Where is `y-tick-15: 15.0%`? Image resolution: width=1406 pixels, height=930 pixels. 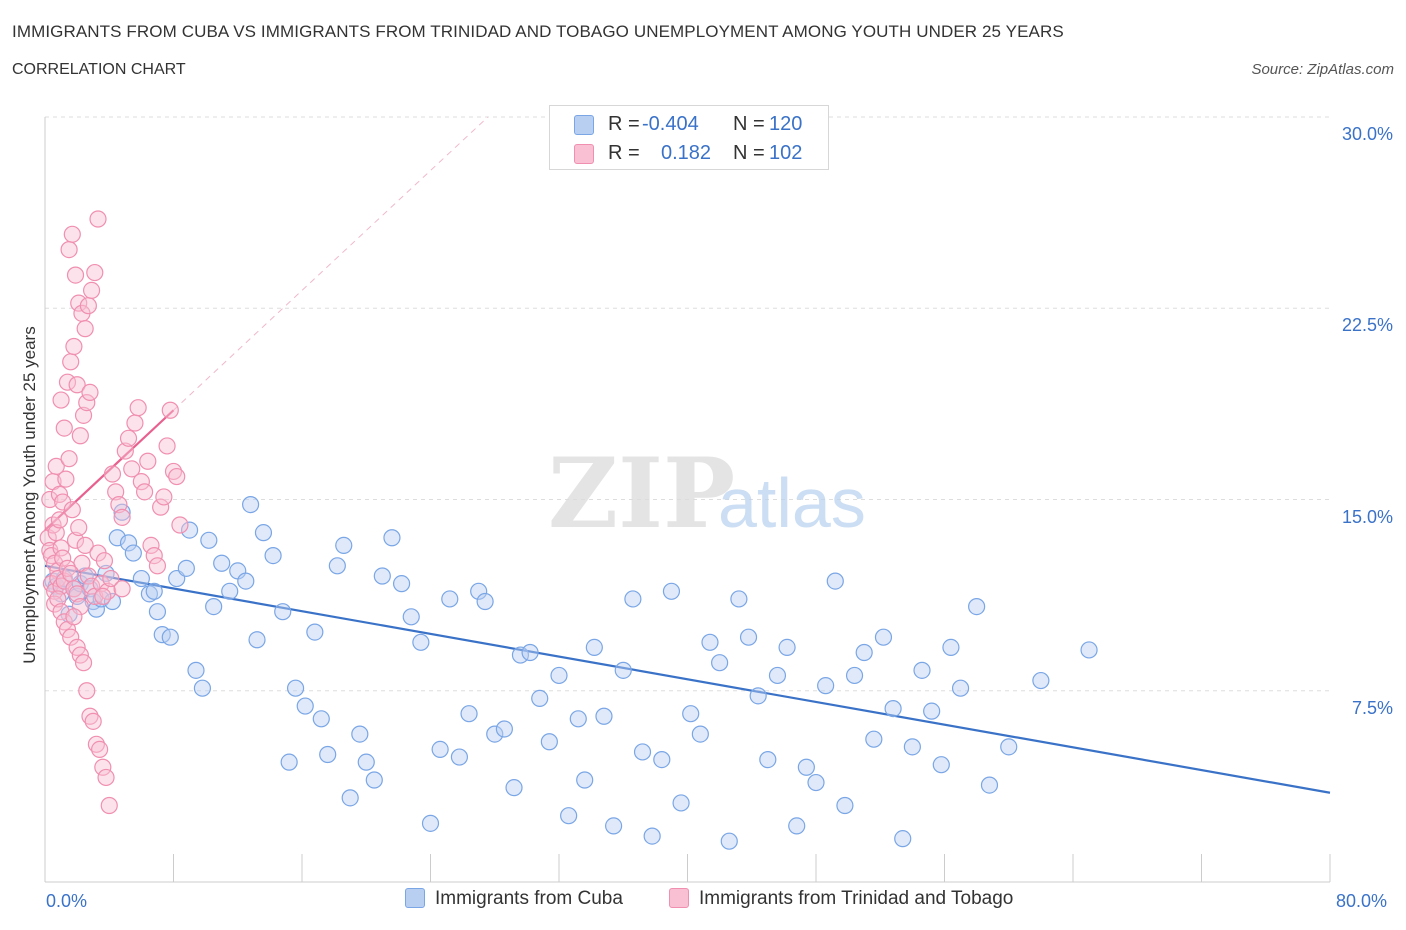 y-tick-15: 15.0% is located at coordinates (1367, 517).